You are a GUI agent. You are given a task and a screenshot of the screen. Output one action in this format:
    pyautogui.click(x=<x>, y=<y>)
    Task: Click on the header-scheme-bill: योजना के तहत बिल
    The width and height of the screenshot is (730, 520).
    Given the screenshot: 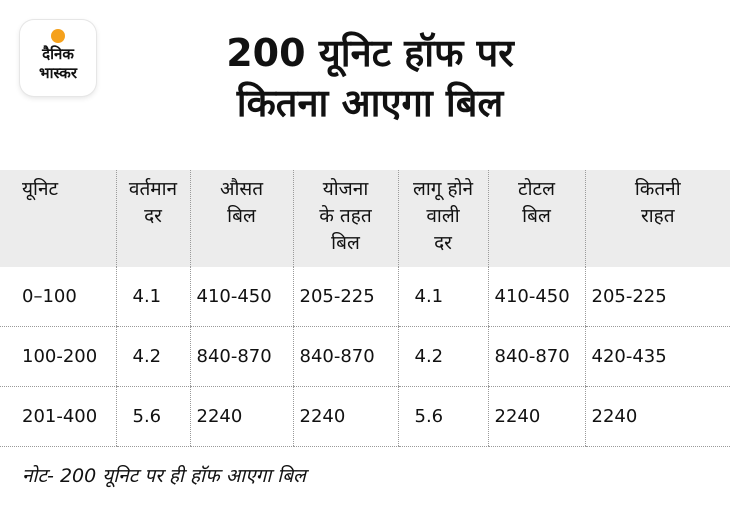 What is the action you would take?
    pyautogui.click(x=345, y=218)
    